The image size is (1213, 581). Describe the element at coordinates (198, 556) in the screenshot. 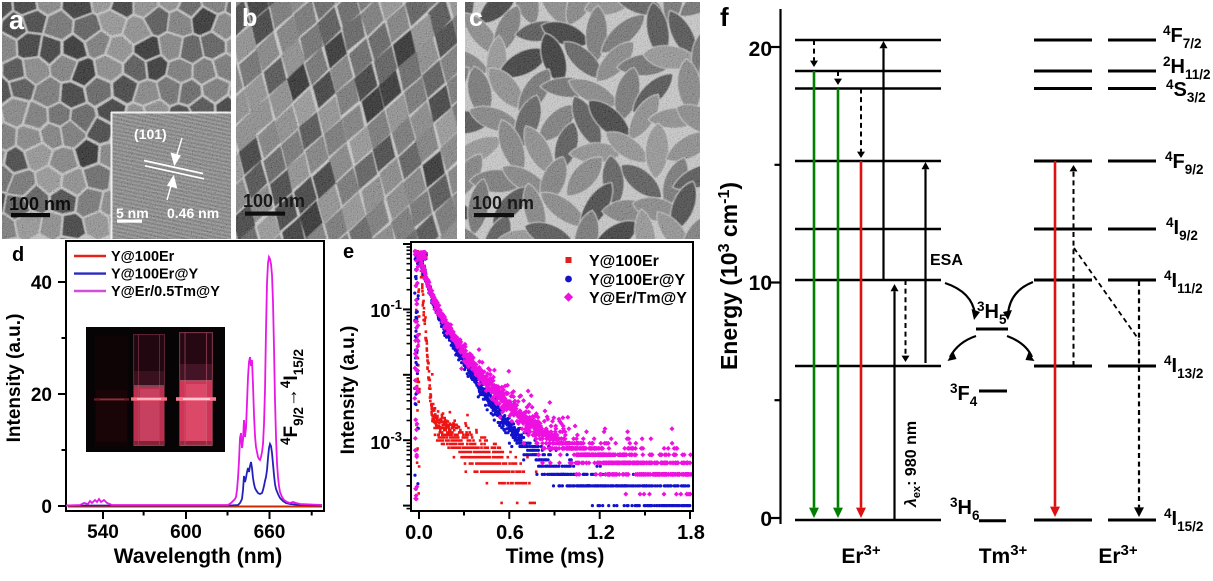

I see `svg-text: Wavelength (nm)` at that location.